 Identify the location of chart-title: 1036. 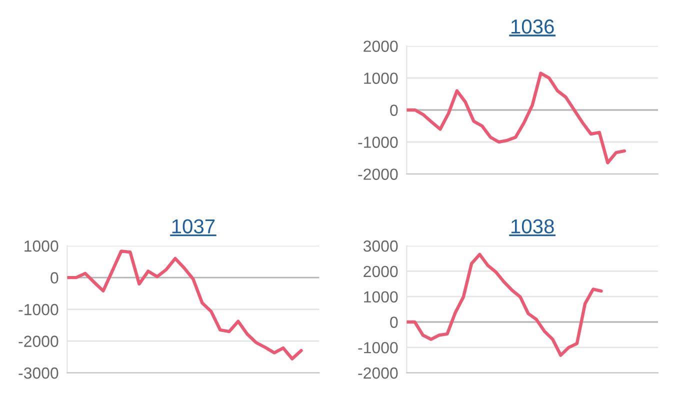
(532, 26).